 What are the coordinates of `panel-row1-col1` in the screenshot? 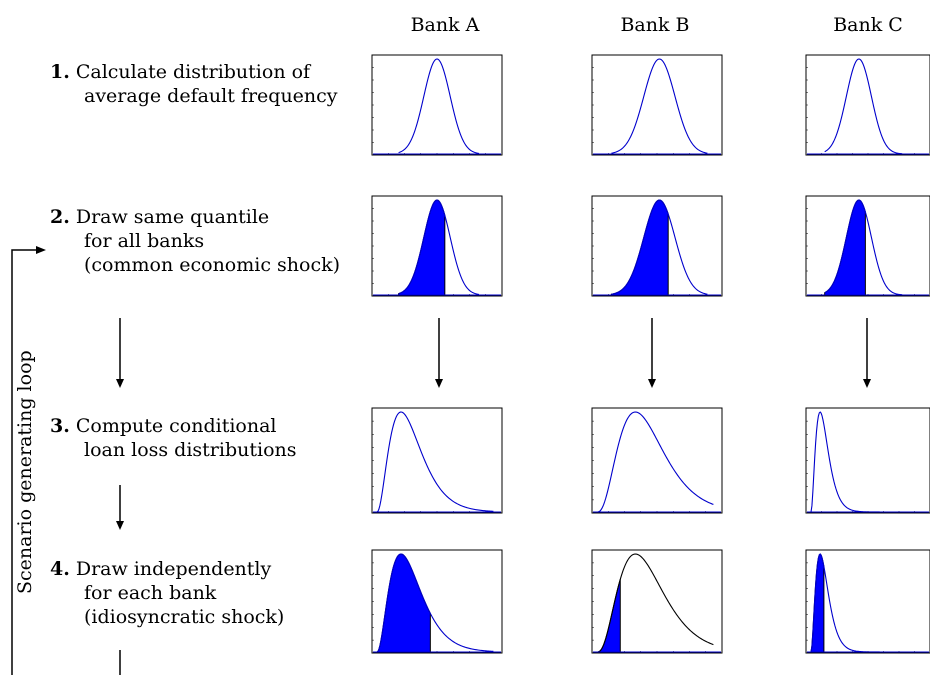 It's located at (437, 105).